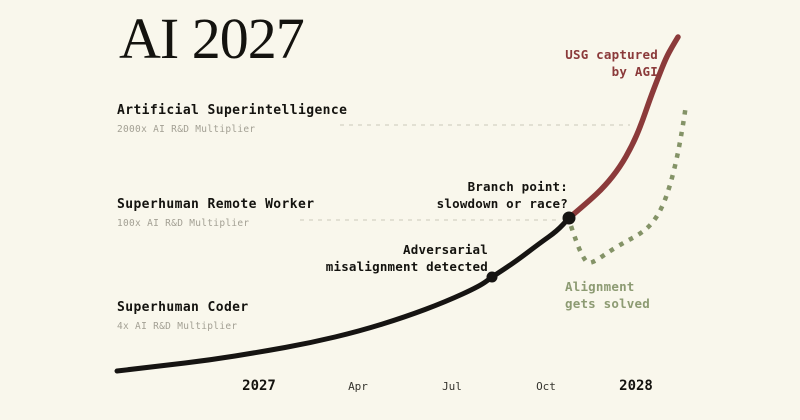 Image resolution: width=800 pixels, height=420 pixels. I want to click on curve-race-ending-usg-captured-by-agi, so click(623, 127).